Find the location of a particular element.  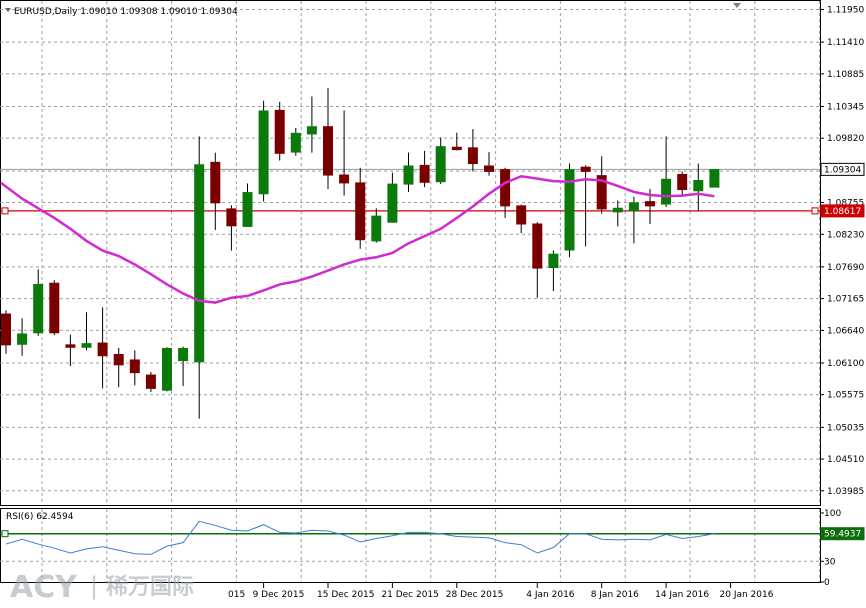

time-tick-label: 28 Dec 2015 is located at coordinates (475, 595).